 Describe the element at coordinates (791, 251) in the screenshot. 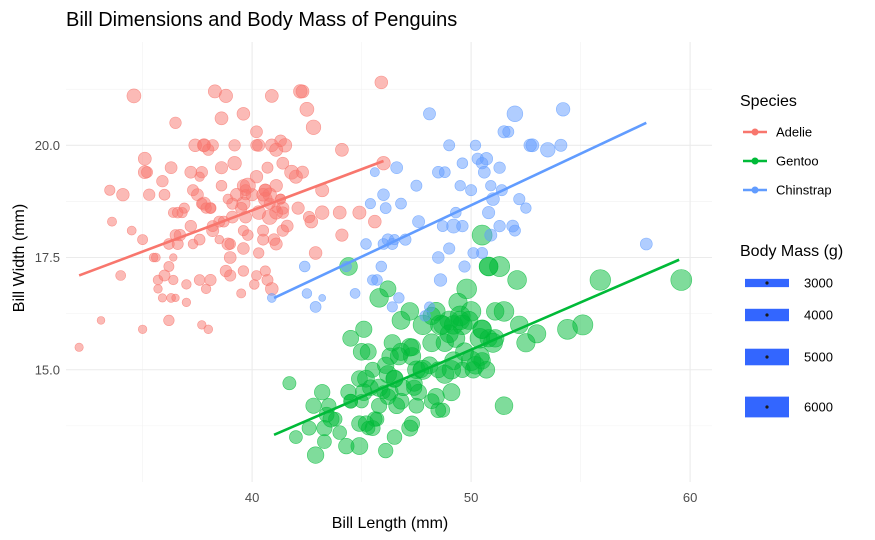

I see `body-mass-legend-title: Body Mass (g)` at that location.